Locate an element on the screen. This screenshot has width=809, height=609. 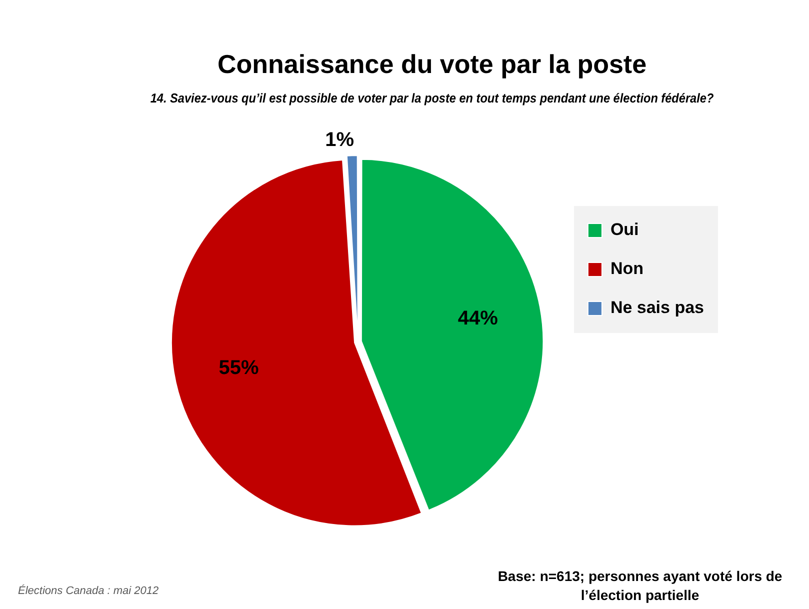
legend-label: Oui is located at coordinates (624, 230).